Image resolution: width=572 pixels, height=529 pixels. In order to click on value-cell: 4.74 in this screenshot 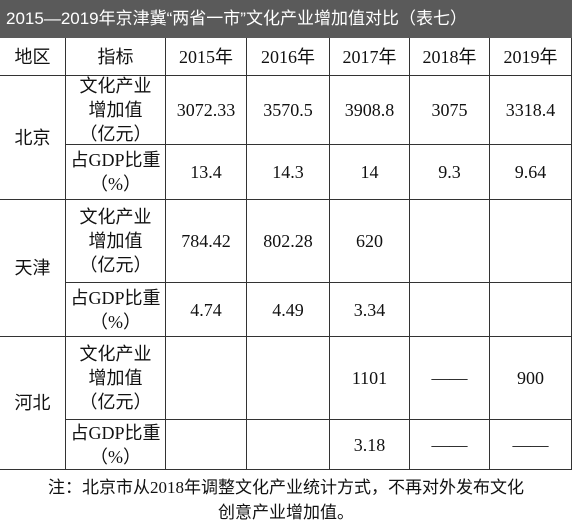, I will do `click(206, 310)`.